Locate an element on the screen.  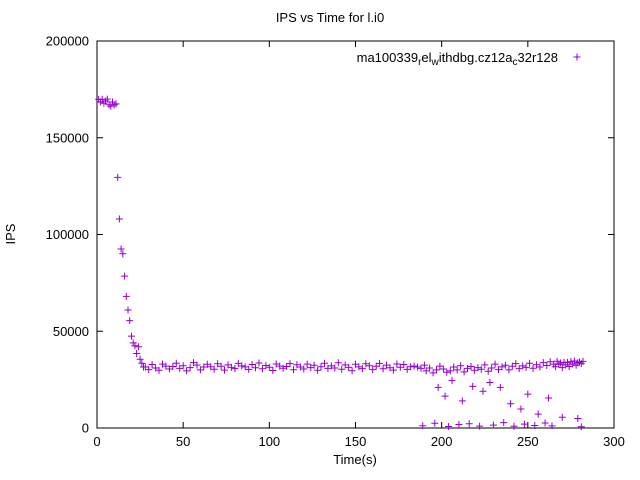
legend-marker is located at coordinates (577, 57).